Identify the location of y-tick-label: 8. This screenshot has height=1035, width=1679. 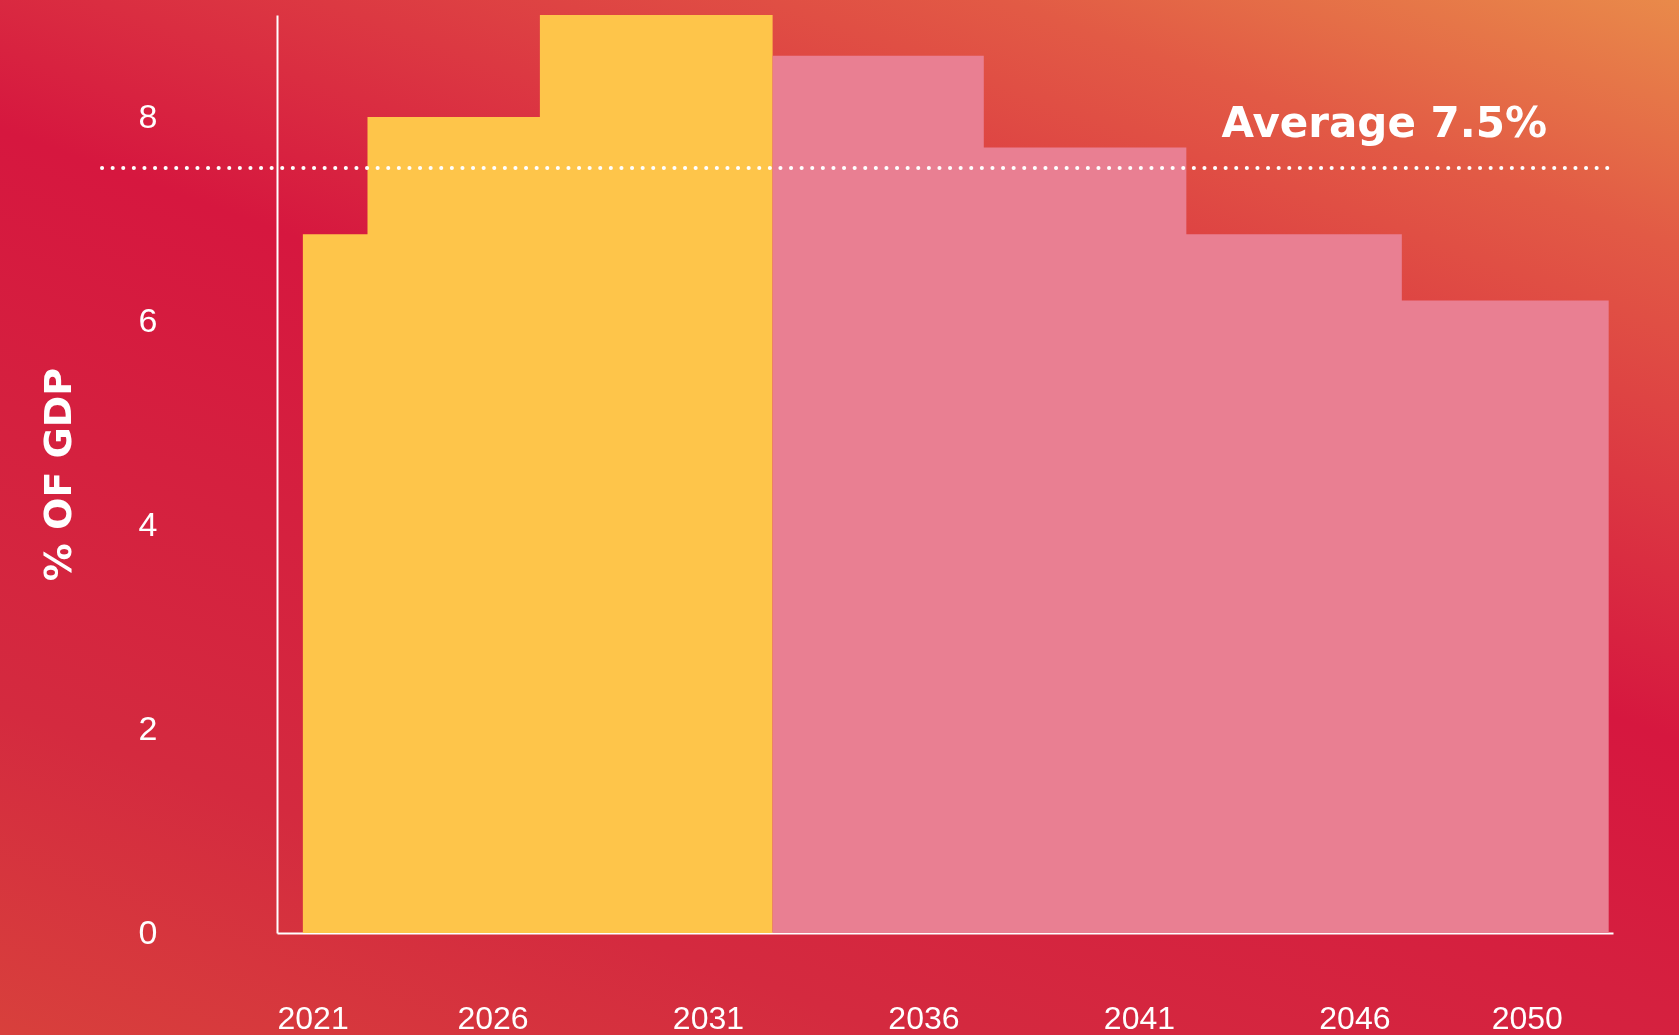
(148, 115).